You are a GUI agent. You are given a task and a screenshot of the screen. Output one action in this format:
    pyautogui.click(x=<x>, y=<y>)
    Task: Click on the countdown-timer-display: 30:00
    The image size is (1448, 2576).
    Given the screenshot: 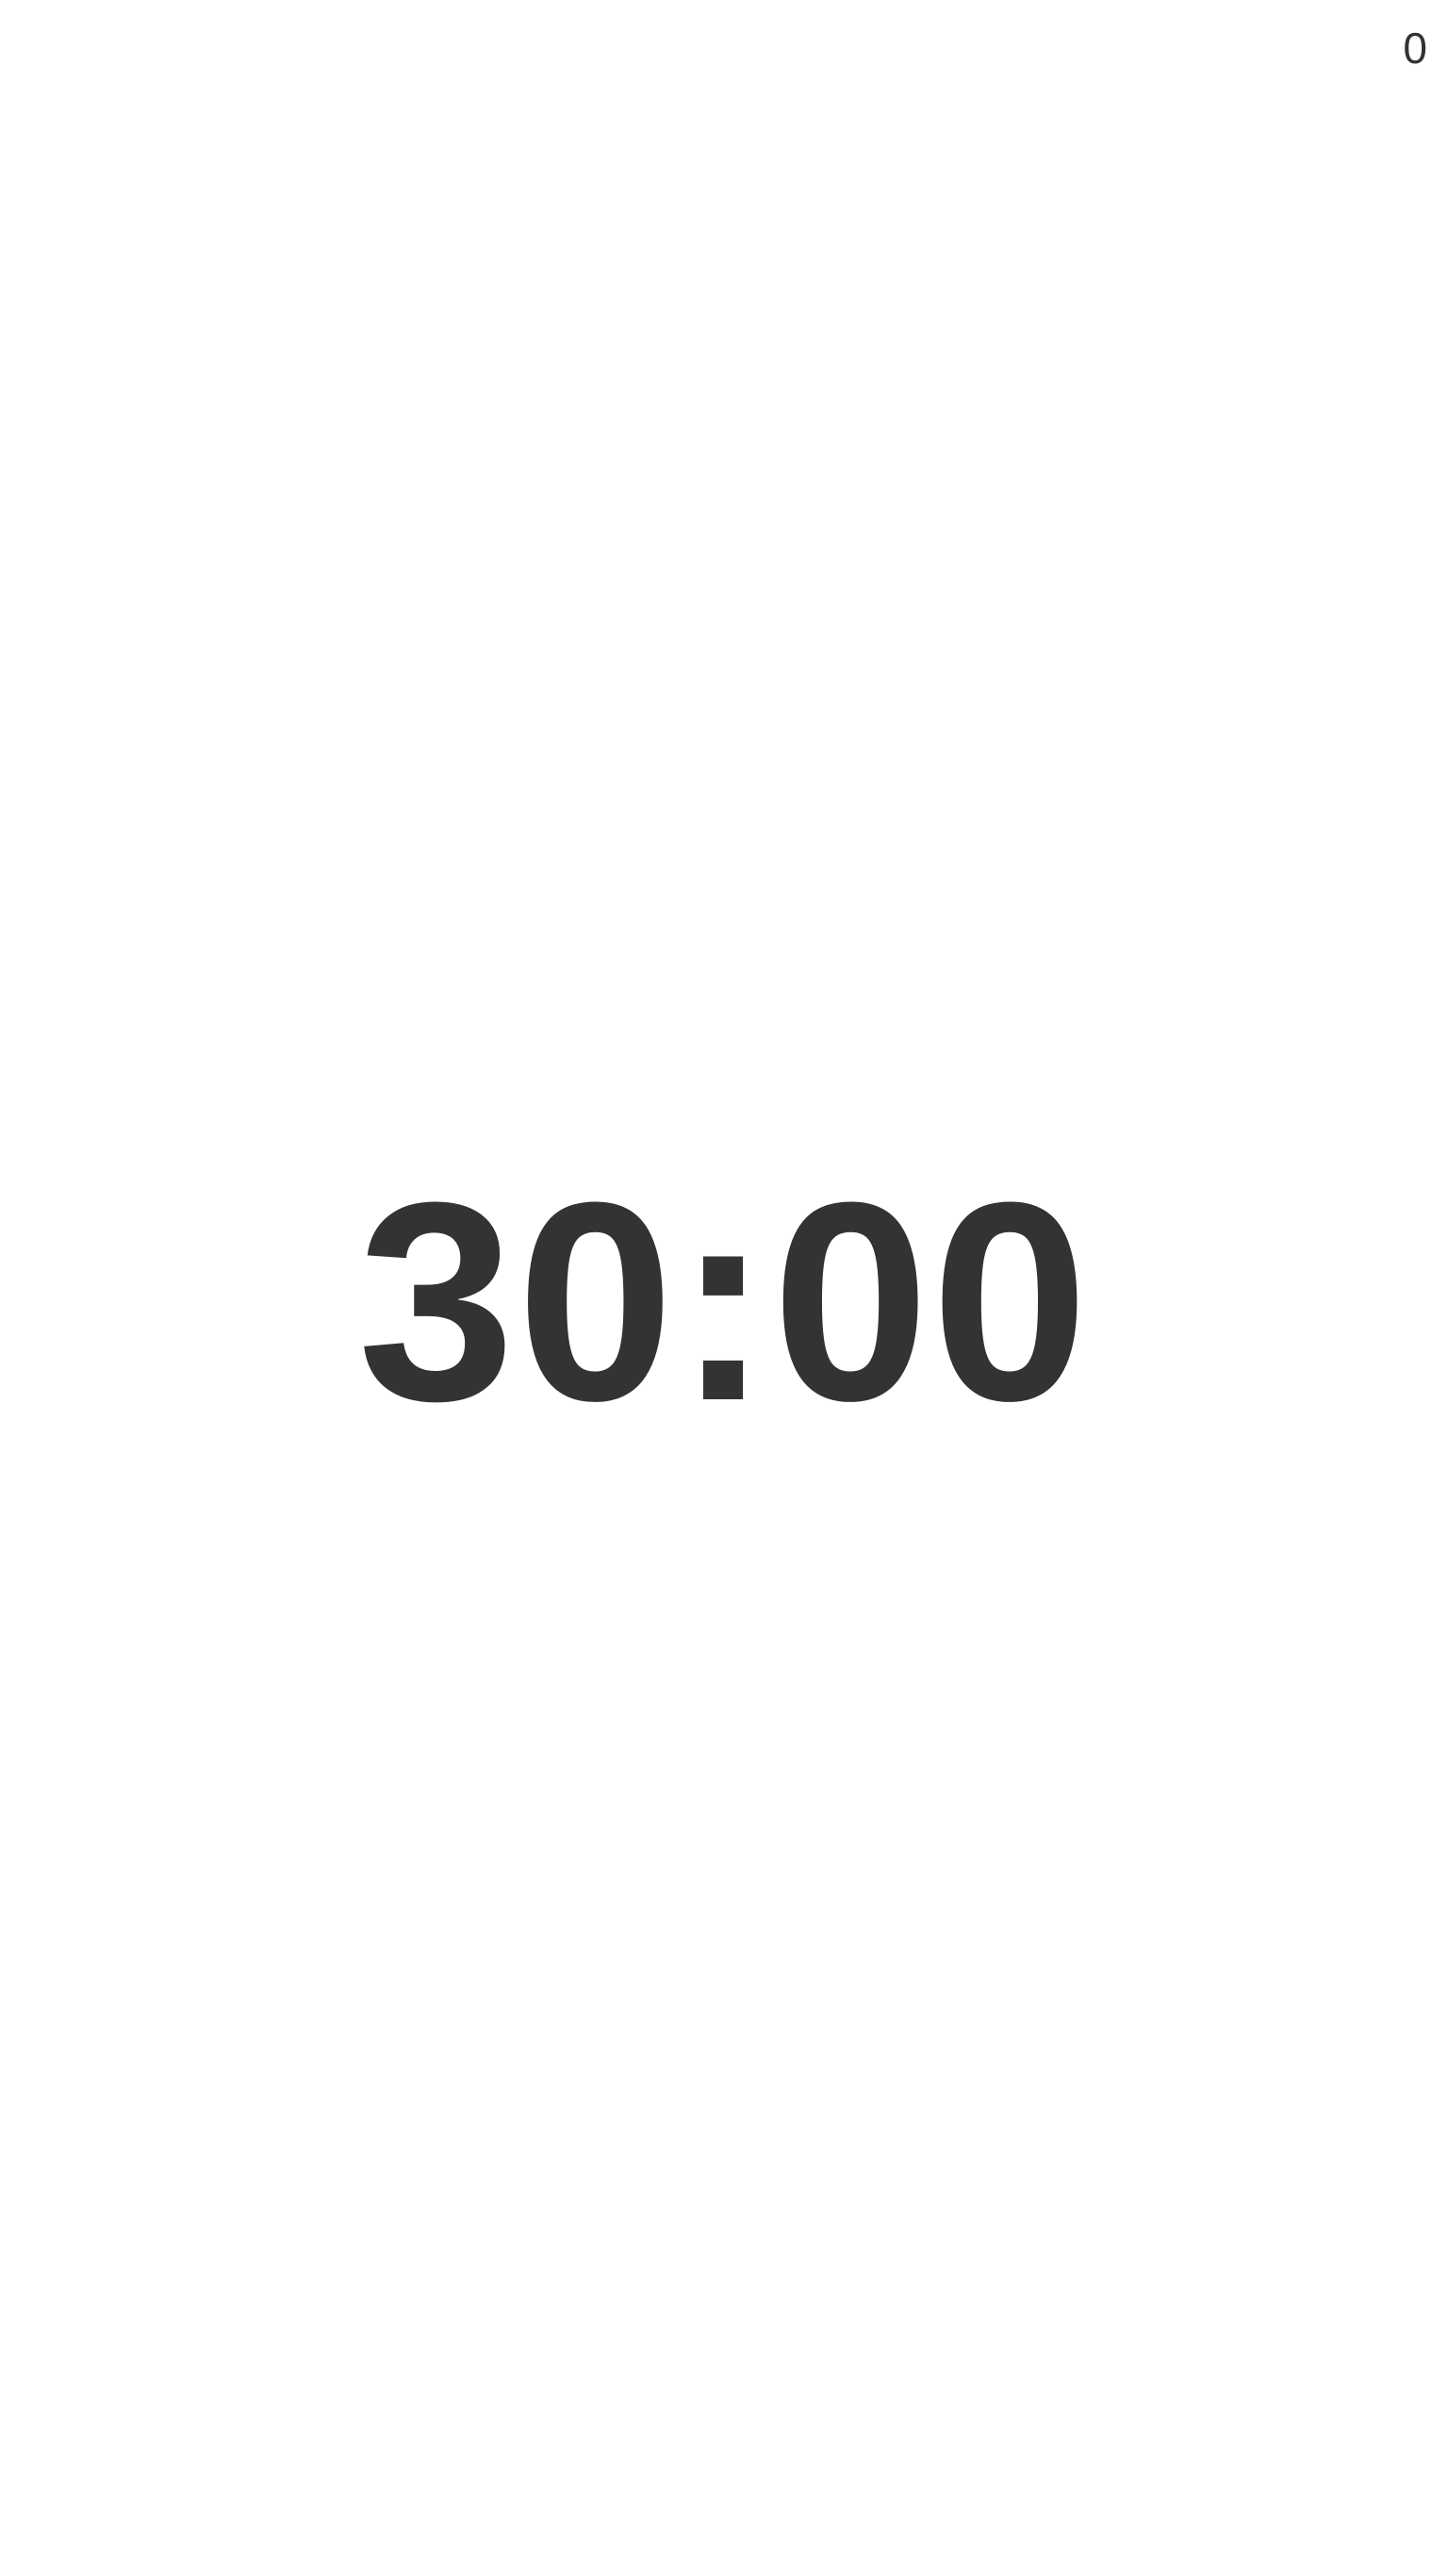 What is the action you would take?
    pyautogui.click(x=724, y=1301)
    